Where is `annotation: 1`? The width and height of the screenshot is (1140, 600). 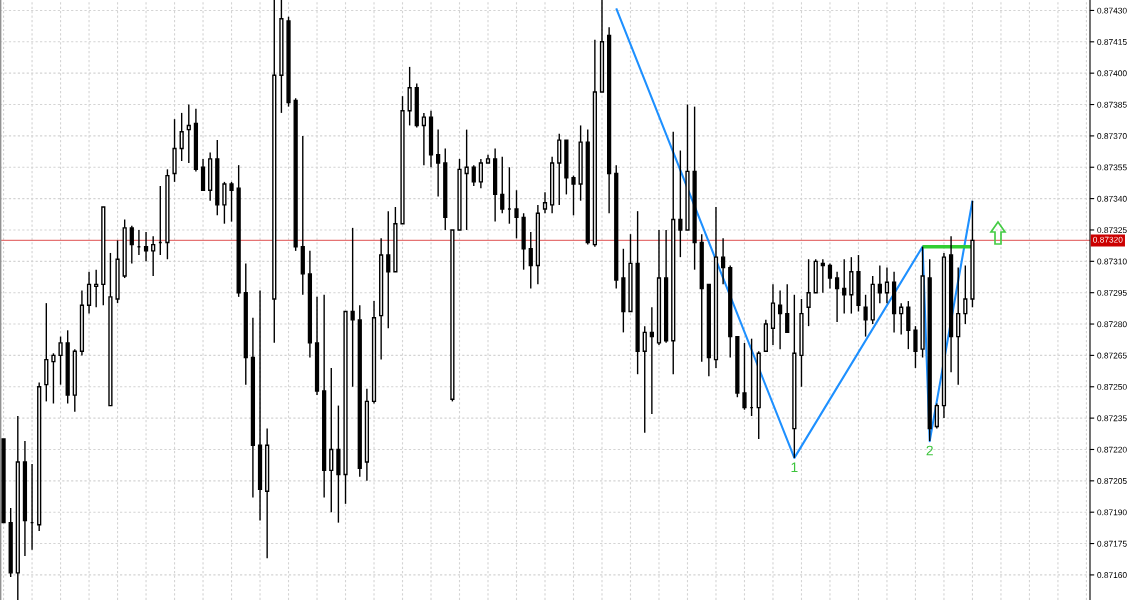 annotation: 1 is located at coordinates (794, 467).